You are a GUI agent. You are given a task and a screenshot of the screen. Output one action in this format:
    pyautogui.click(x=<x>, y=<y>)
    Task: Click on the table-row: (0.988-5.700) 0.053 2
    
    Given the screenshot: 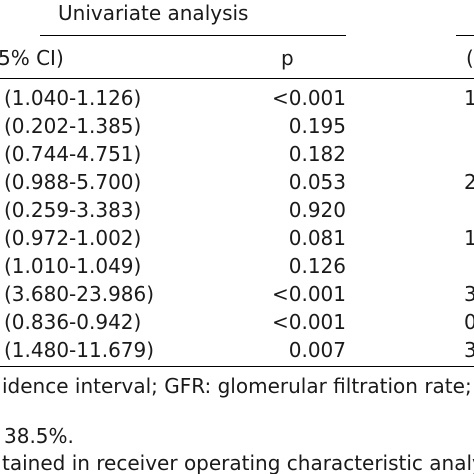 What is the action you would take?
    pyautogui.click(x=237, y=183)
    